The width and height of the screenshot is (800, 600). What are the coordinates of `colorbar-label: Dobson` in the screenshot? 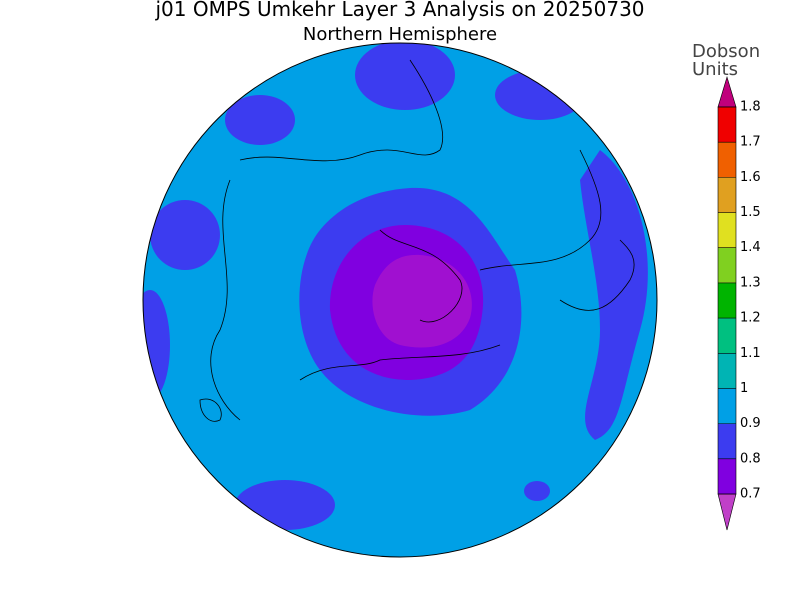 It's located at (726, 51).